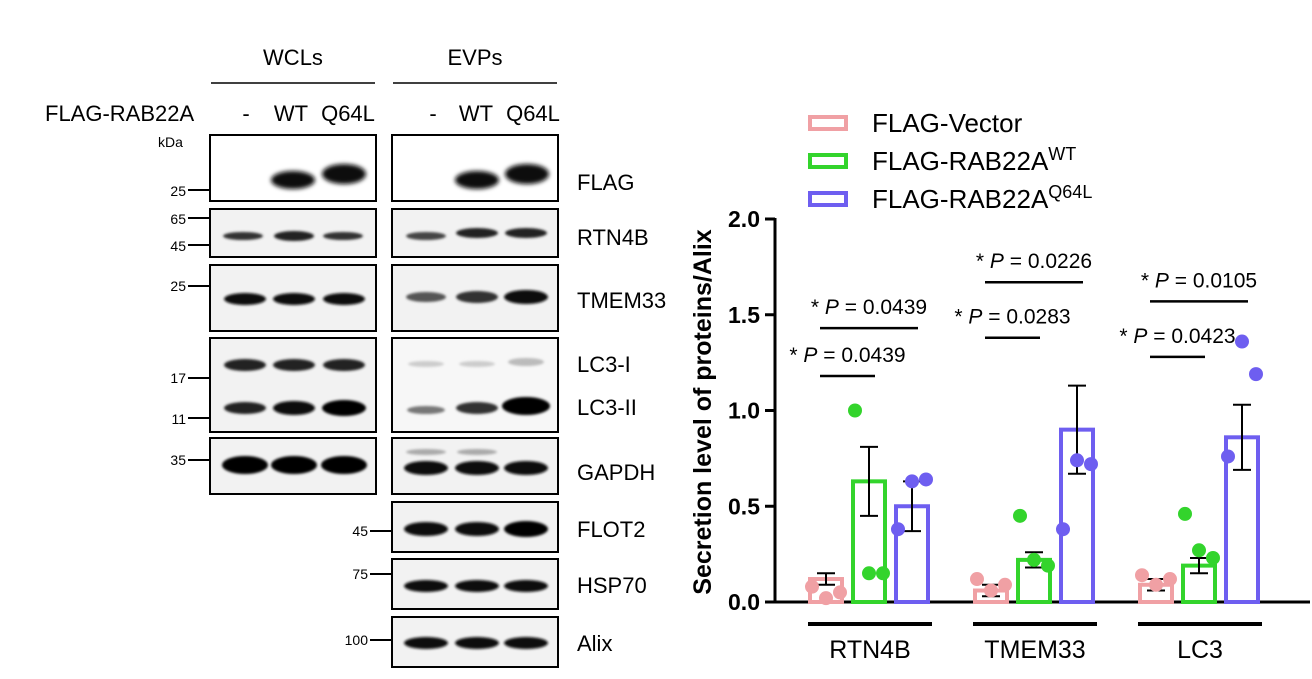 The width and height of the screenshot is (1312, 679). What do you see at coordinates (621, 300) in the screenshot?
I see `band-label-tmem33: TMEM33` at bounding box center [621, 300].